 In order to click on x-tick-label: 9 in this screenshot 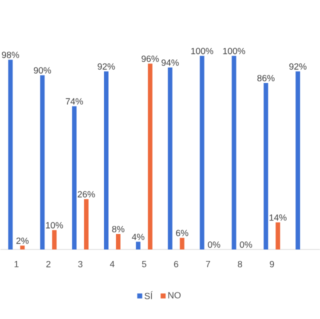, I will do `click(272, 264)`.